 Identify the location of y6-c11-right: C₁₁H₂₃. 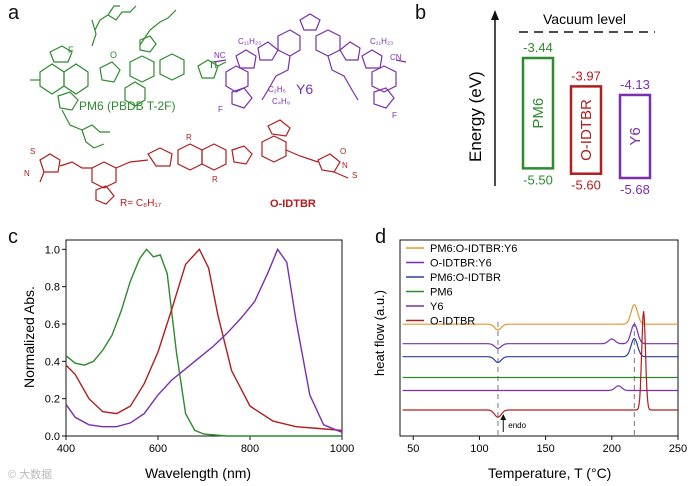
(381, 41).